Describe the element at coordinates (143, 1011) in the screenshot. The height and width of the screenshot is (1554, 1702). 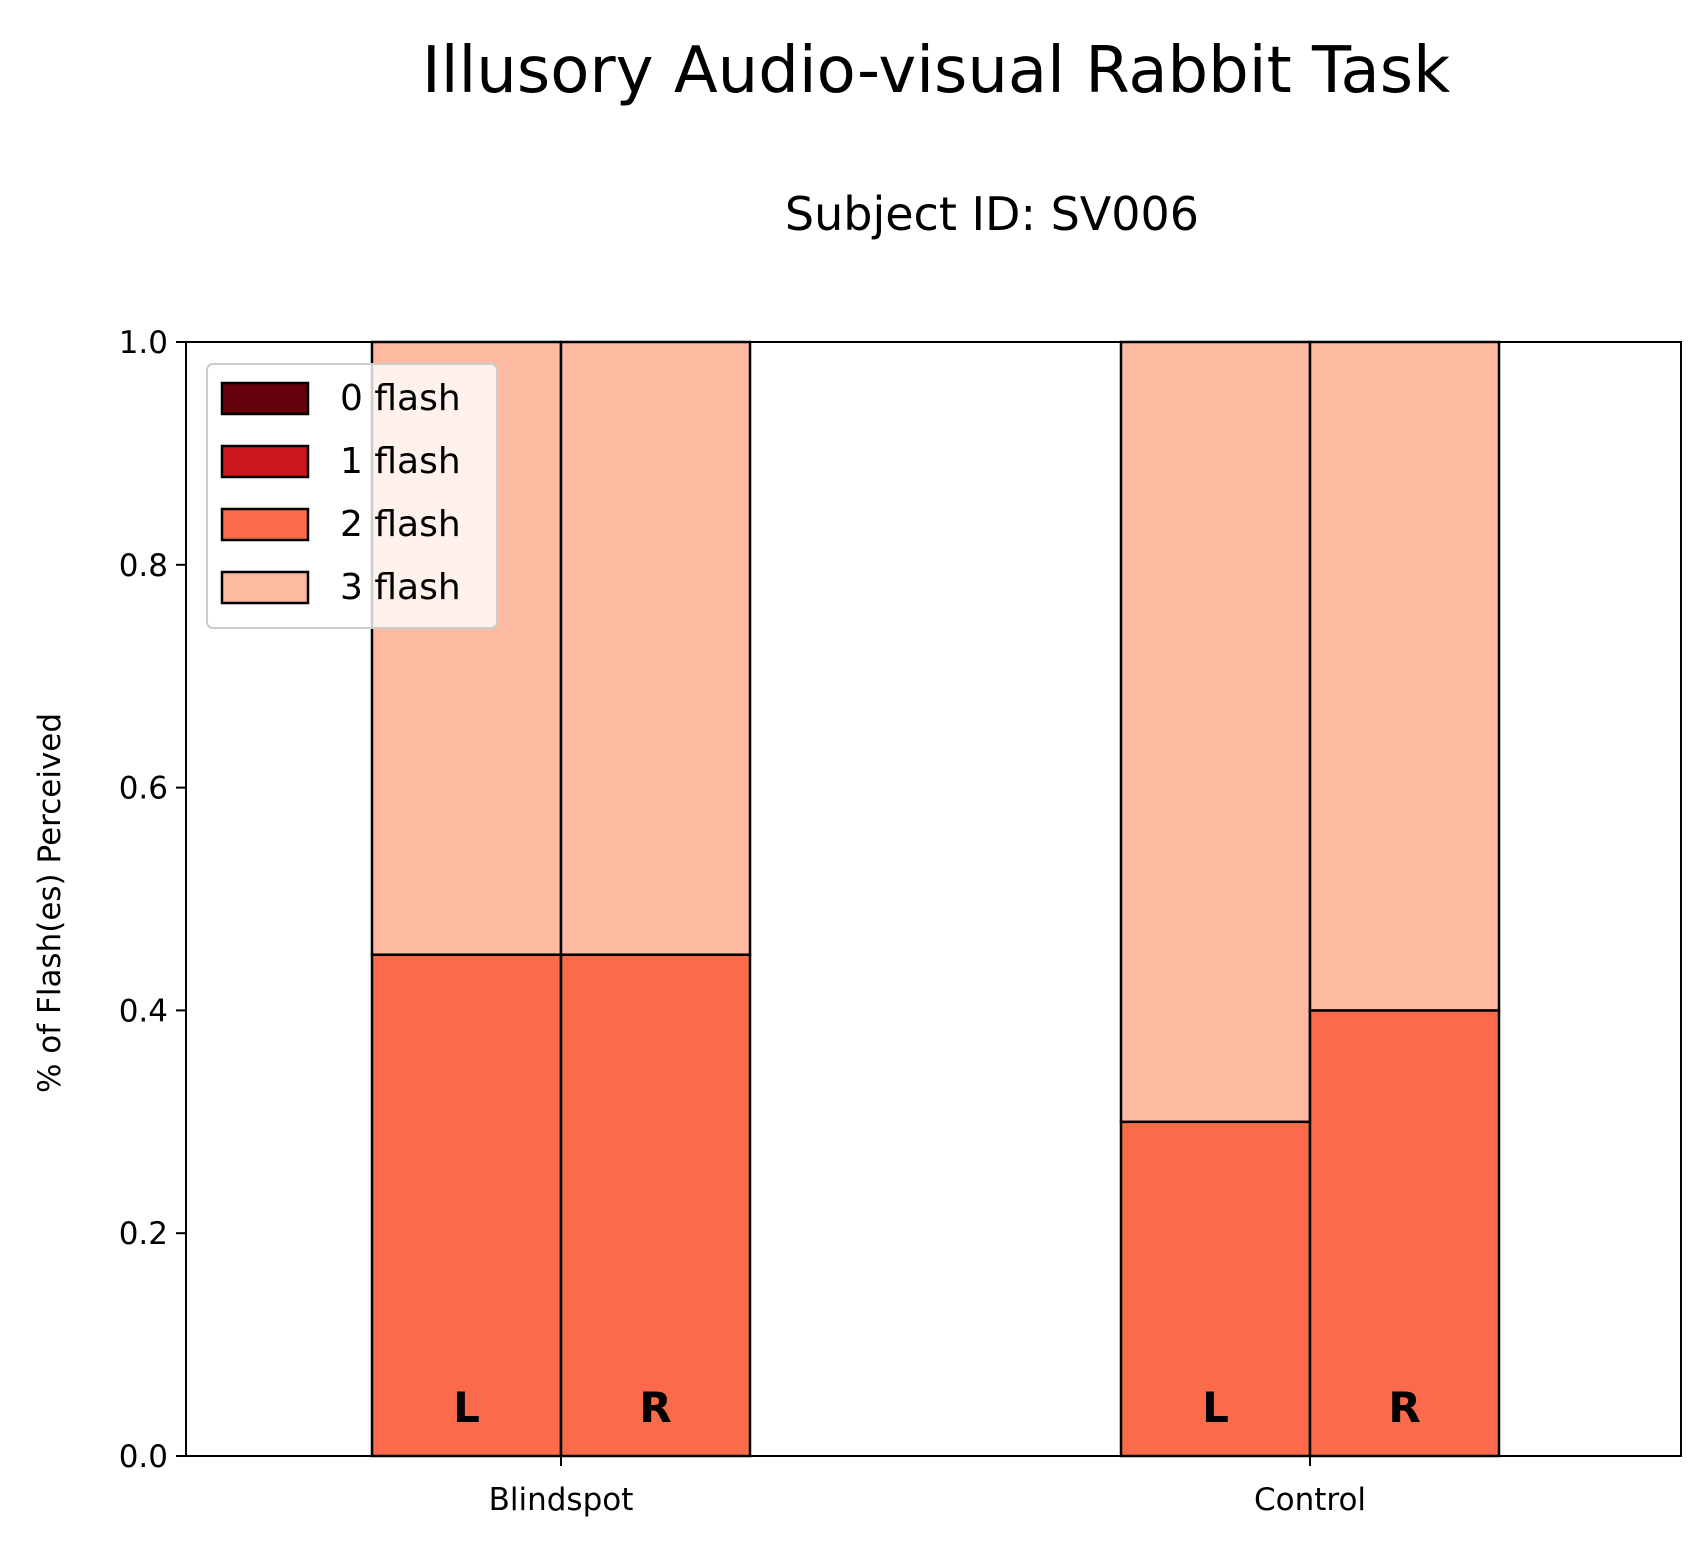
I see `y-tick-label: 0.4` at that location.